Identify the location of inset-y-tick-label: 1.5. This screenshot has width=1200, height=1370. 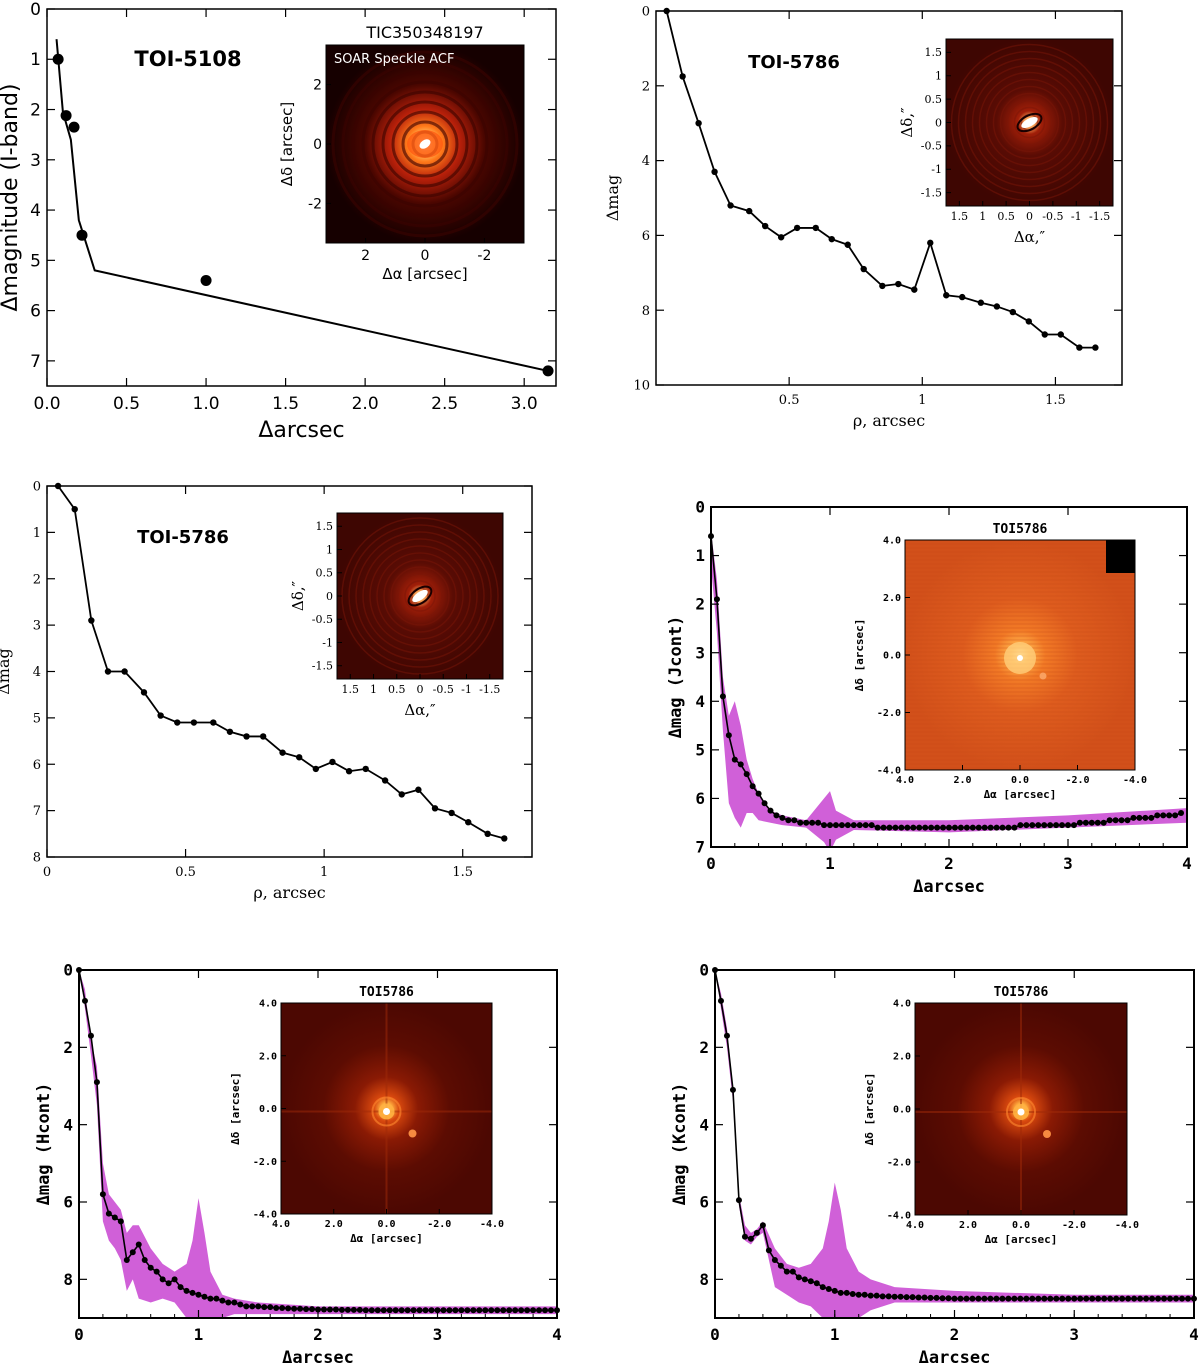
(325, 526).